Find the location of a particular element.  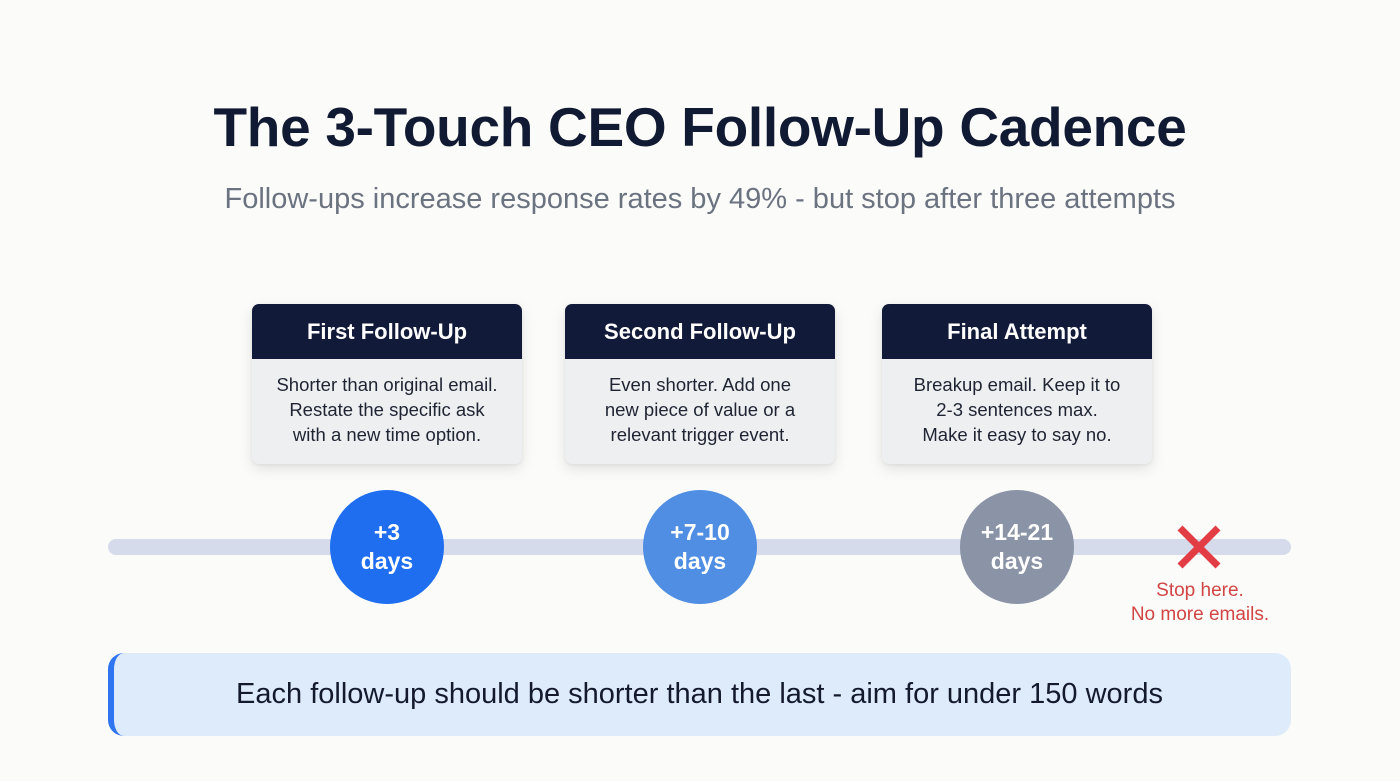

step-card-title: Final Attempt is located at coordinates (1017, 331).